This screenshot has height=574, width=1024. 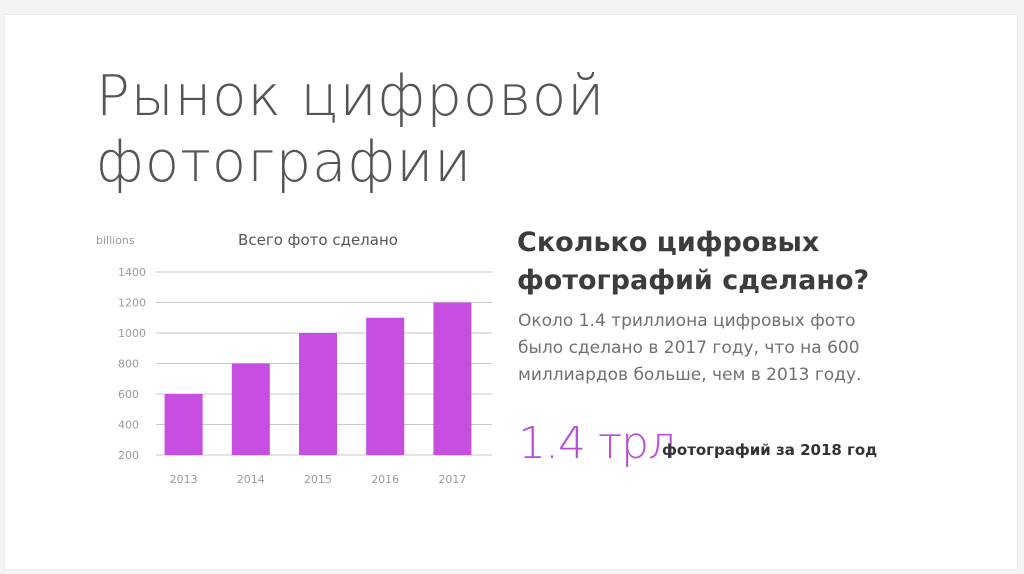 What do you see at coordinates (597, 443) in the screenshot?
I see `stat-value: 1.4 трл` at bounding box center [597, 443].